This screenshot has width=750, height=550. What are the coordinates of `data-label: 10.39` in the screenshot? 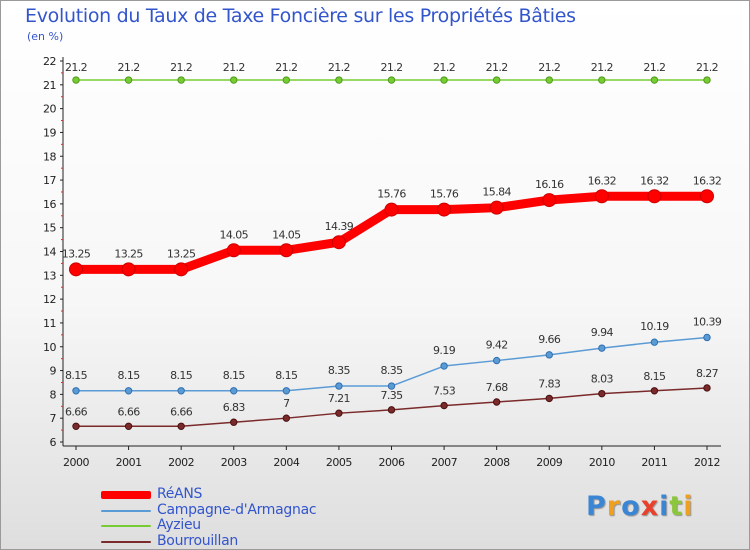 It's located at (707, 321).